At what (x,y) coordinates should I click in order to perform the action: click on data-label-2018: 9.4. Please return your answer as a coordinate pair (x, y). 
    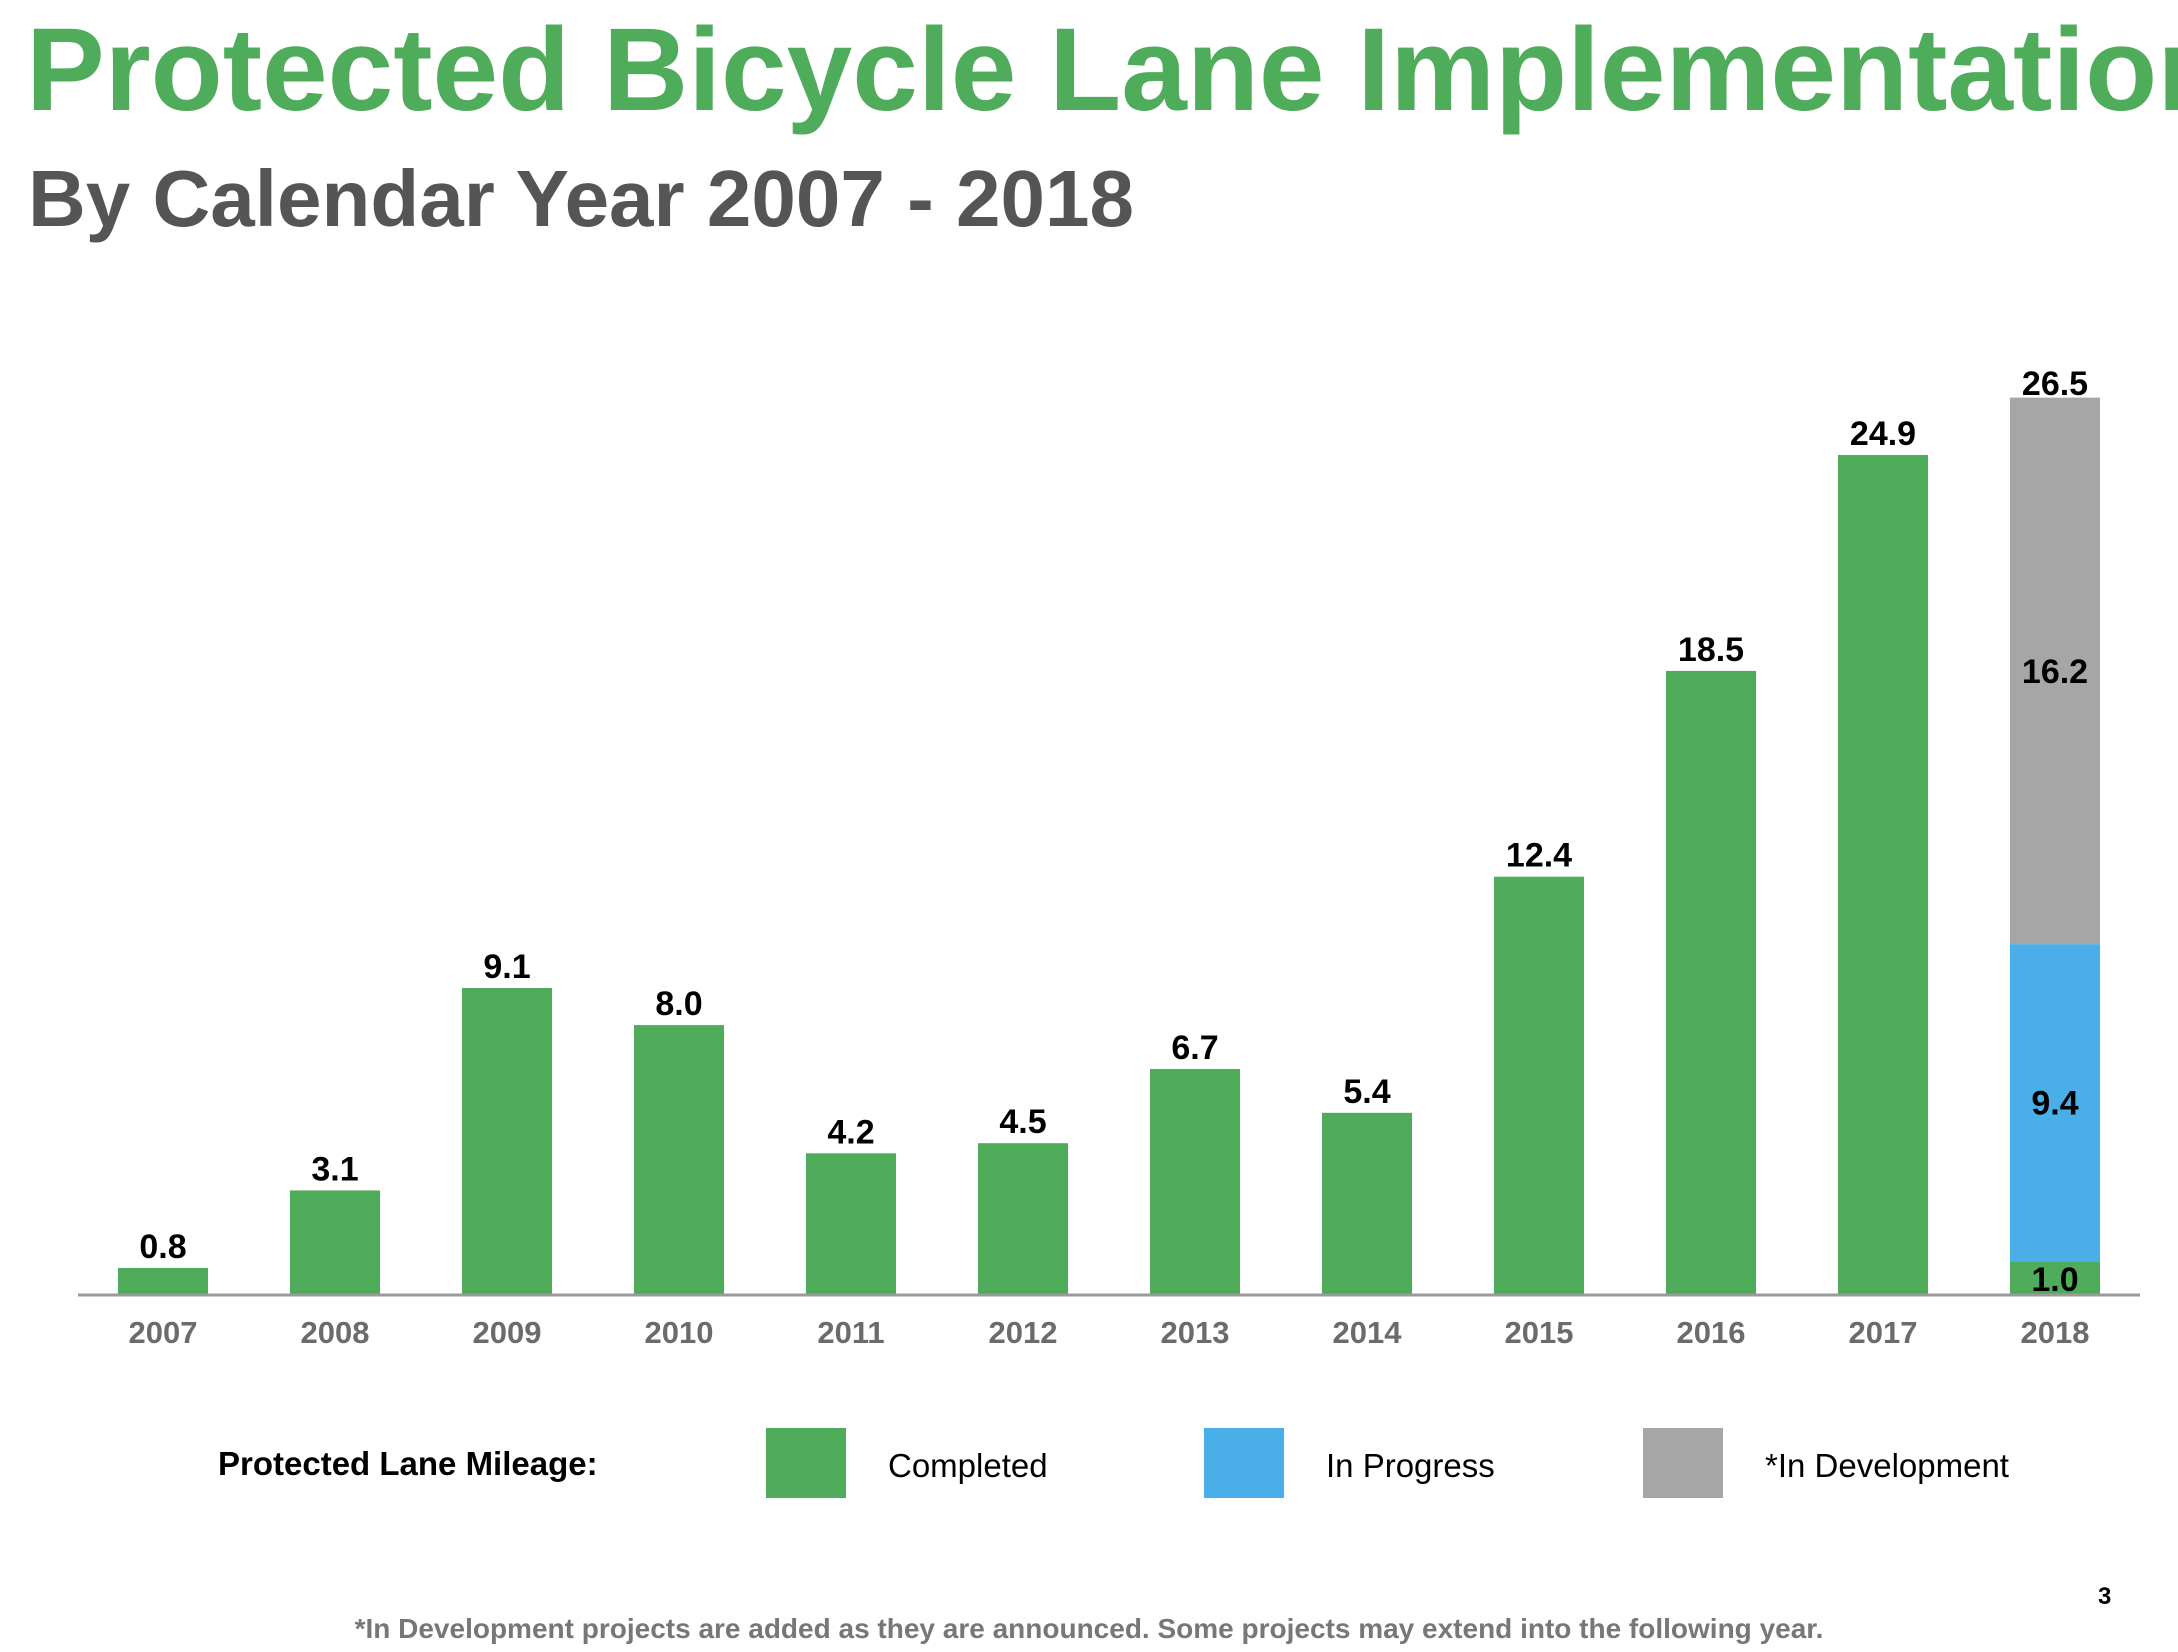
    Looking at the image, I should click on (2054, 1104).